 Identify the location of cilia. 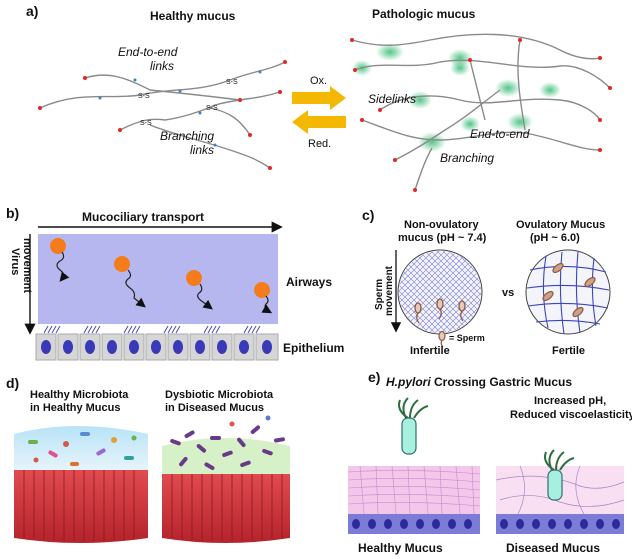
(152, 329).